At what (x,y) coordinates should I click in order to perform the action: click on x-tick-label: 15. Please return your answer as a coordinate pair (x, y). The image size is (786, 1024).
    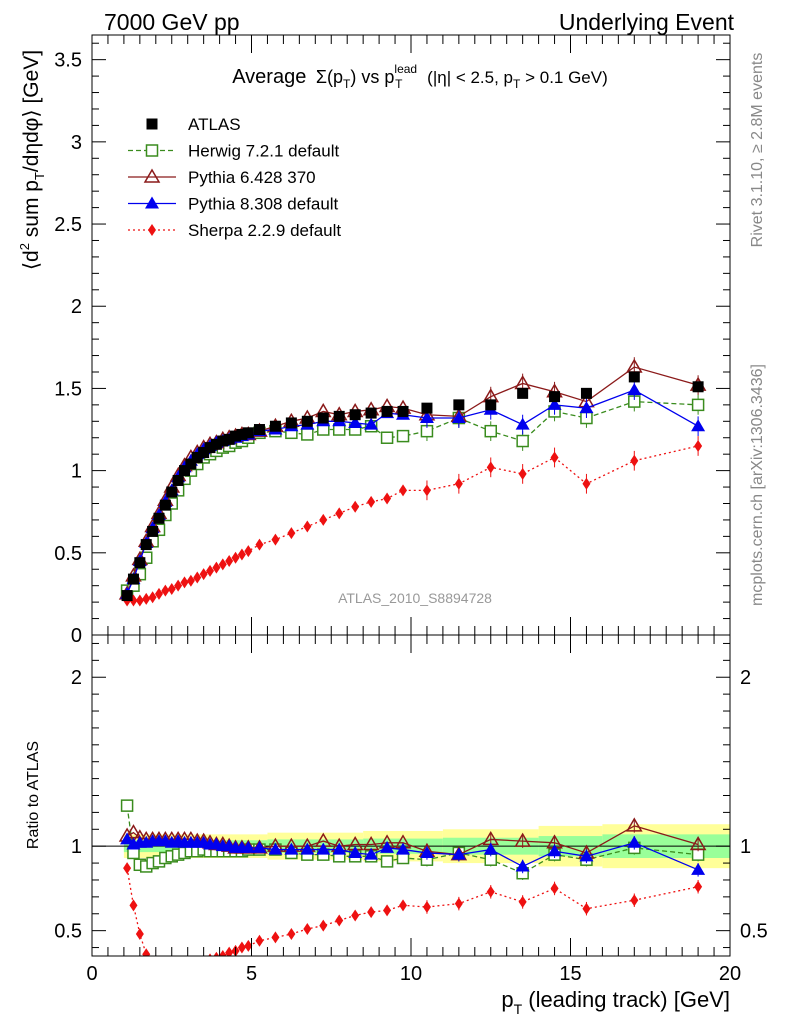
    Looking at the image, I should click on (570, 974).